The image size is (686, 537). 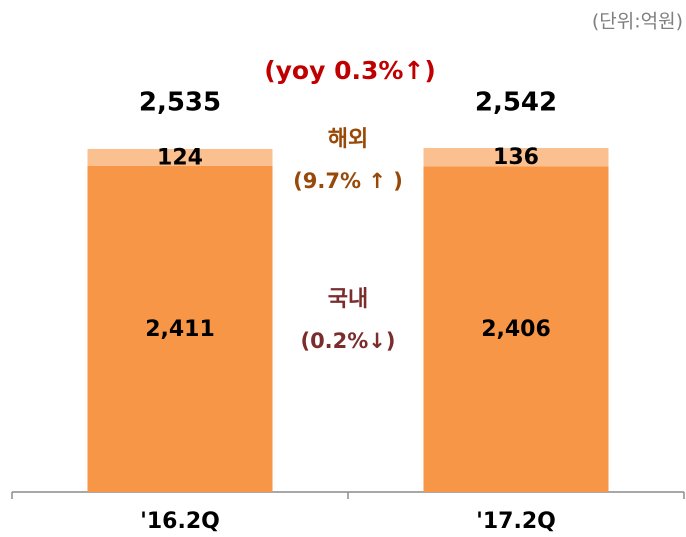 I want to click on domestic-change: (0.2%↓), so click(x=347, y=341).